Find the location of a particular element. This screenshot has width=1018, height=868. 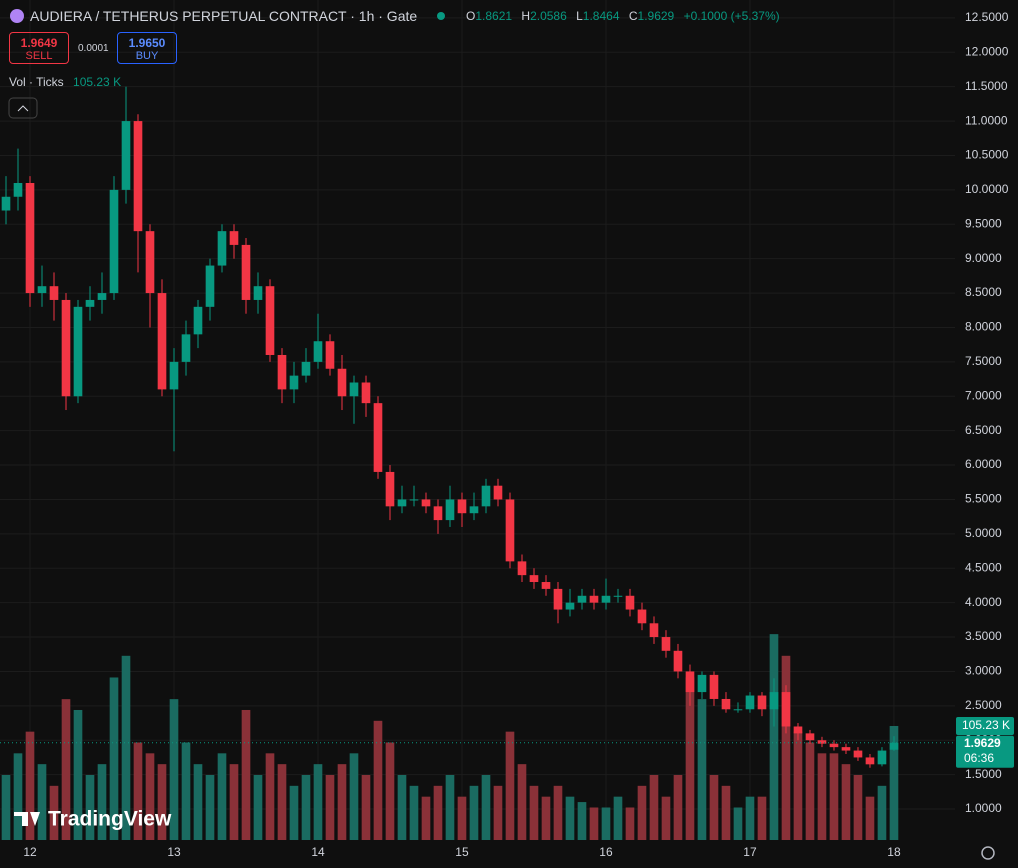

status-dot is located at coordinates (441, 16).